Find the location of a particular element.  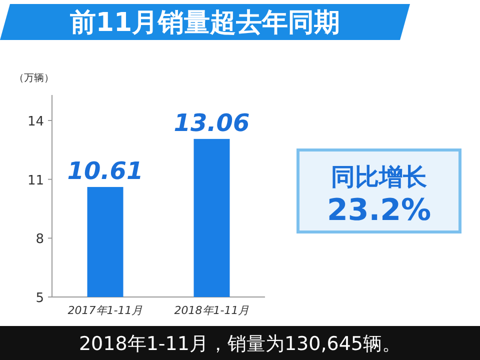

chart-title: 前11月销量超去年同期 is located at coordinates (204, 23).